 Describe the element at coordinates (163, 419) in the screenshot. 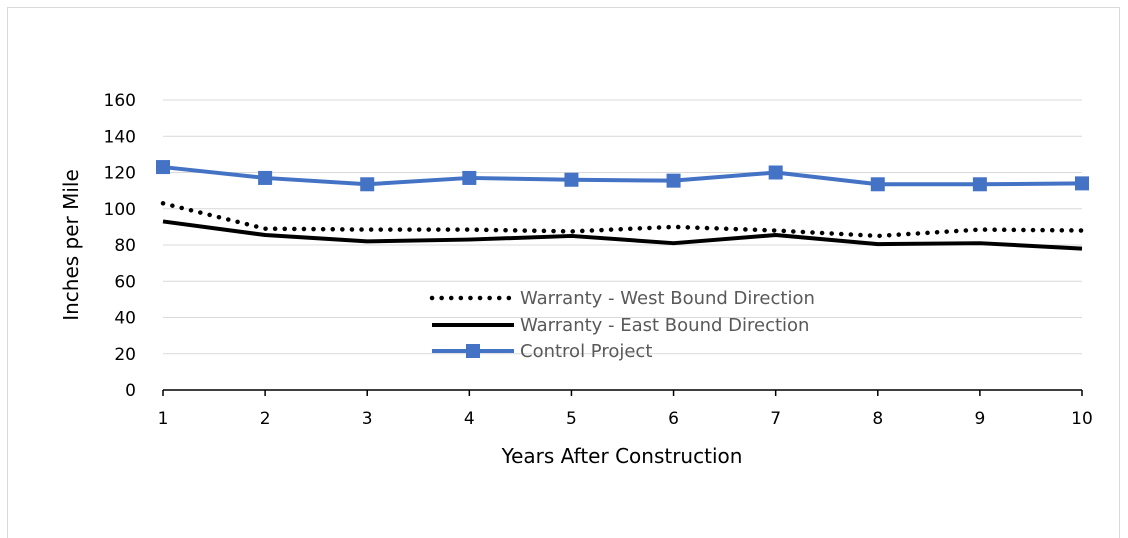

I see `x-tick-label: 1` at that location.